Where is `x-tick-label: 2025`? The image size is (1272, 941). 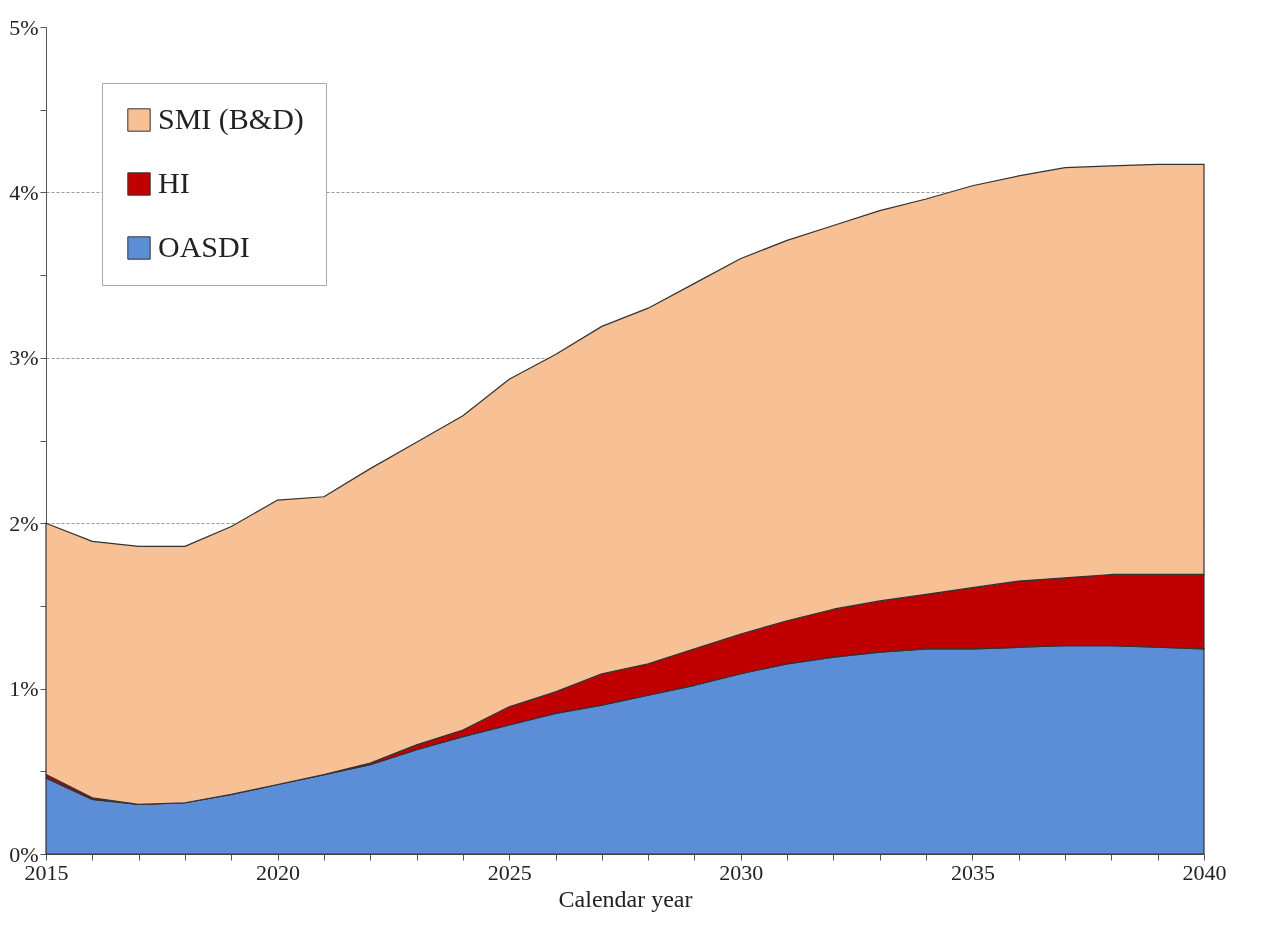
x-tick-label: 2025 is located at coordinates (509, 872).